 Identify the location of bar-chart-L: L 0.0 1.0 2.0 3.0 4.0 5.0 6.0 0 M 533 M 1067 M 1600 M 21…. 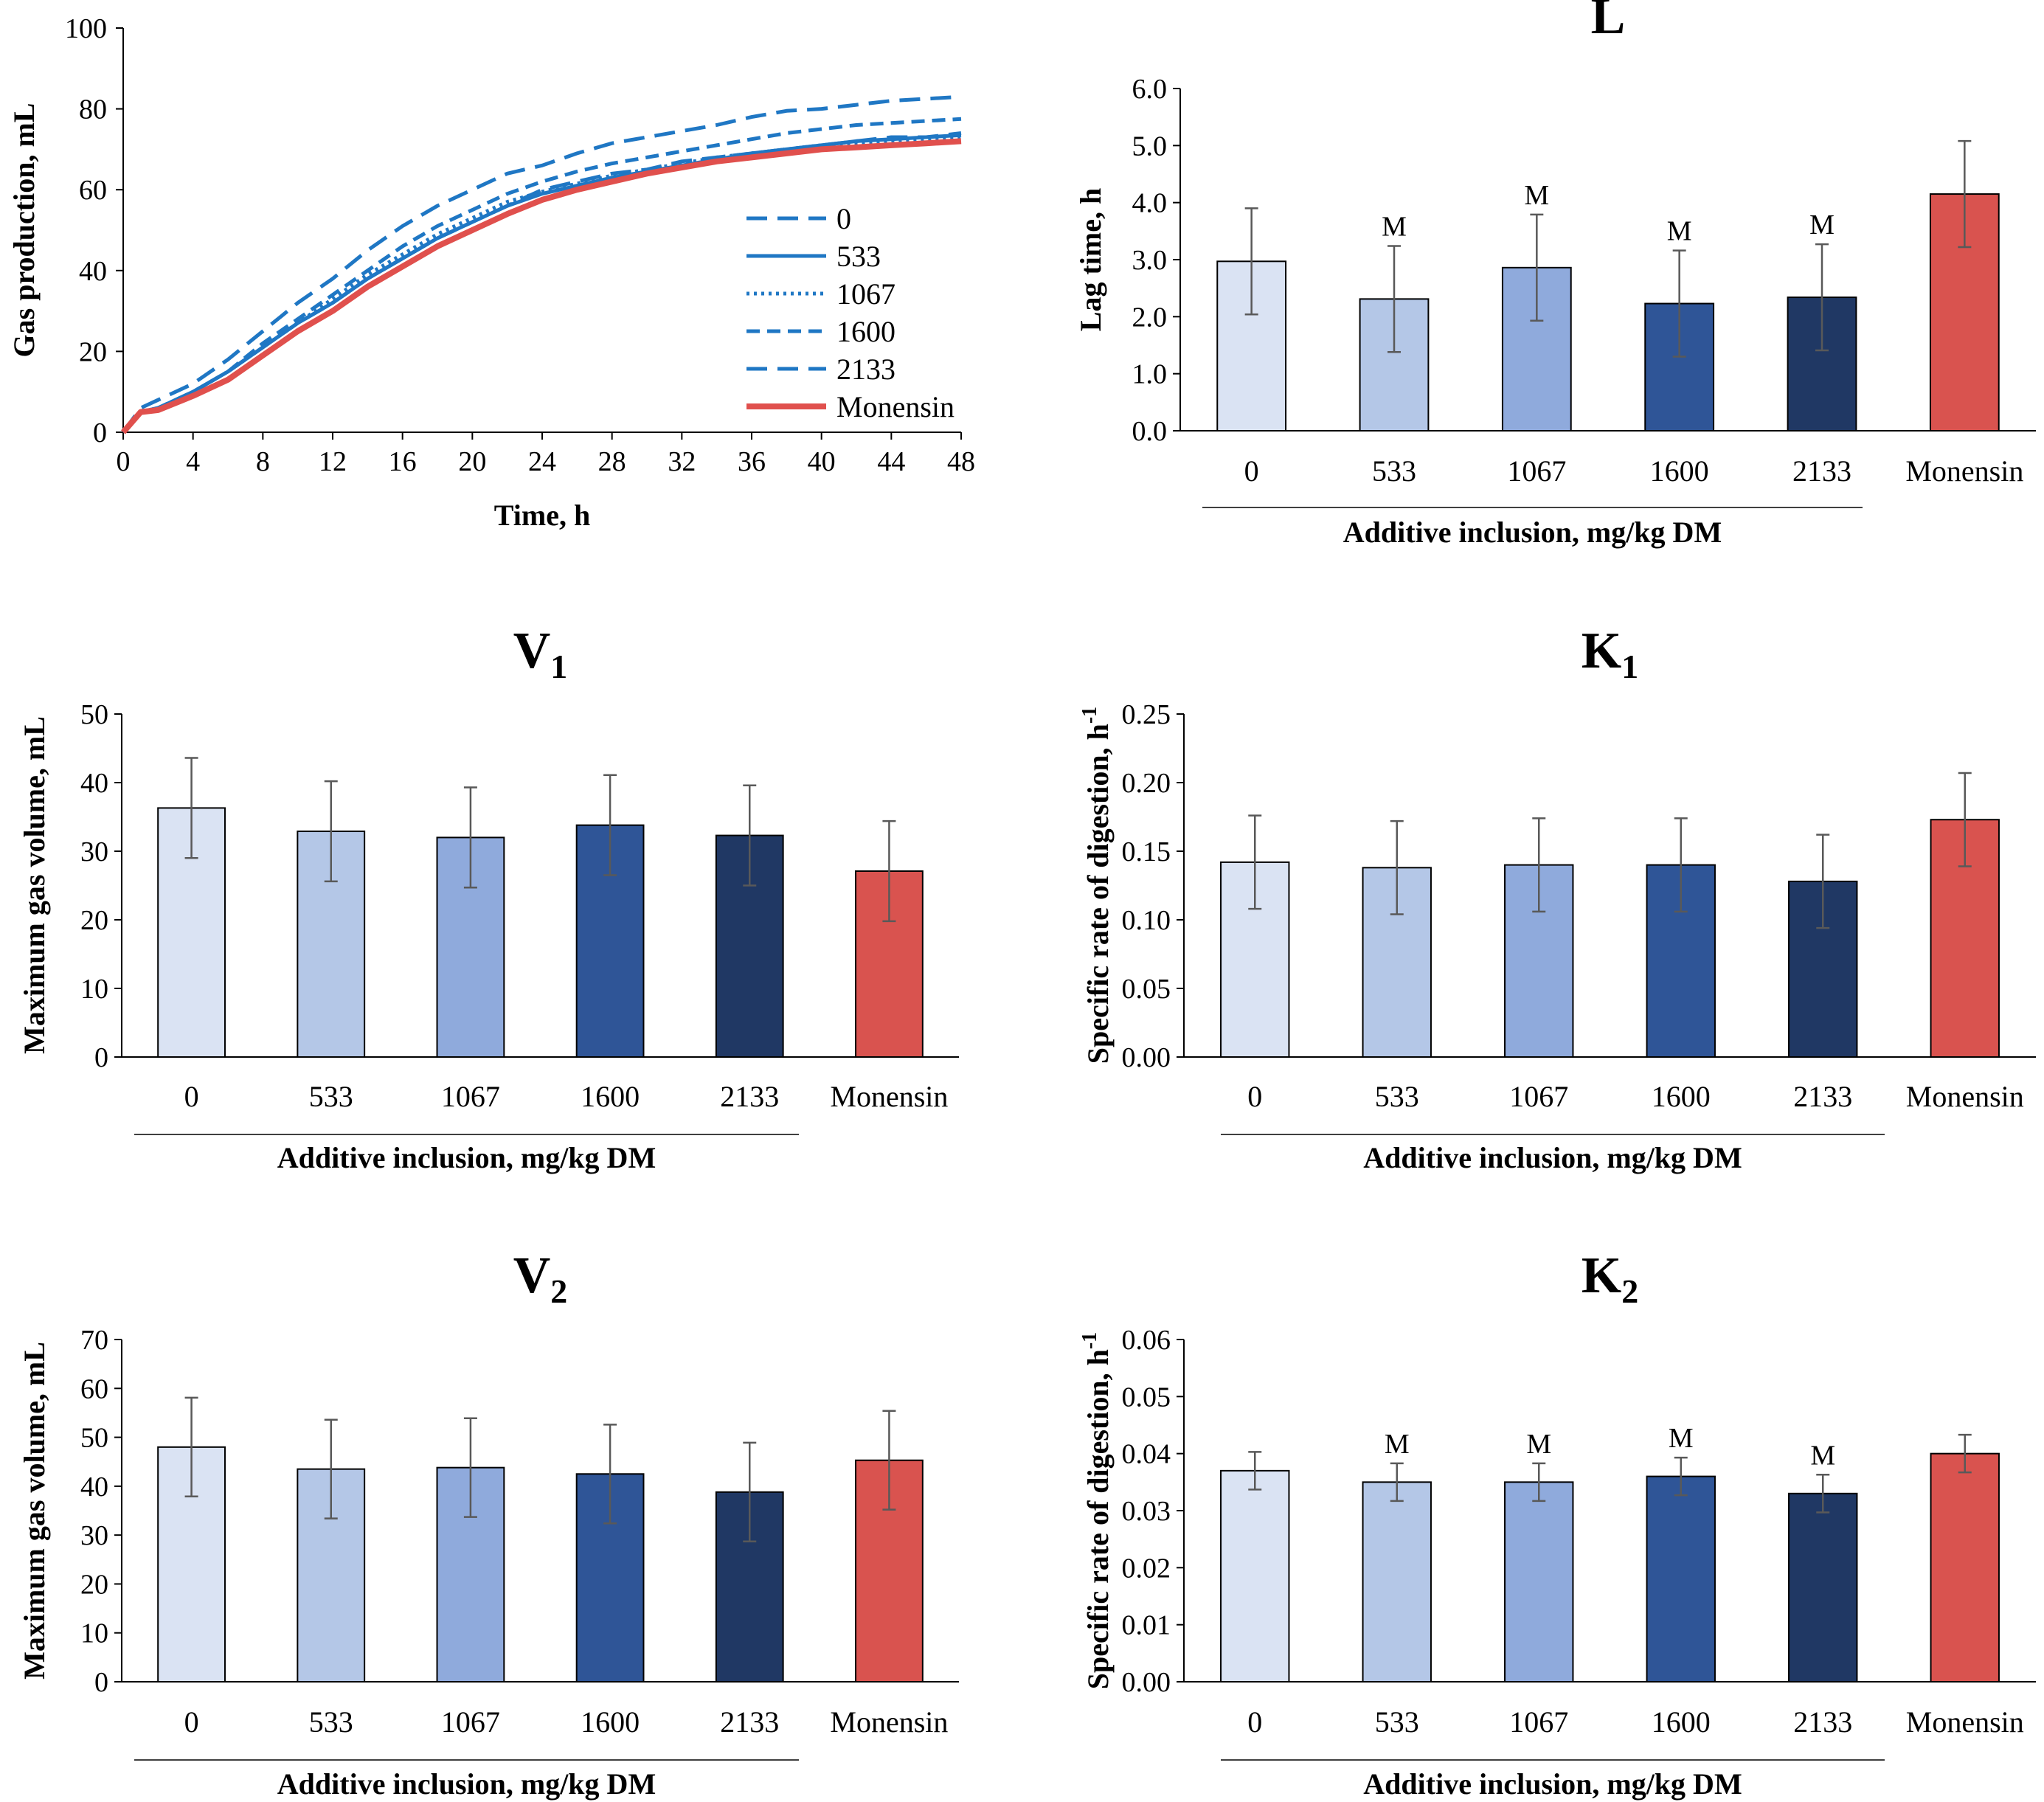
(1555, 274).